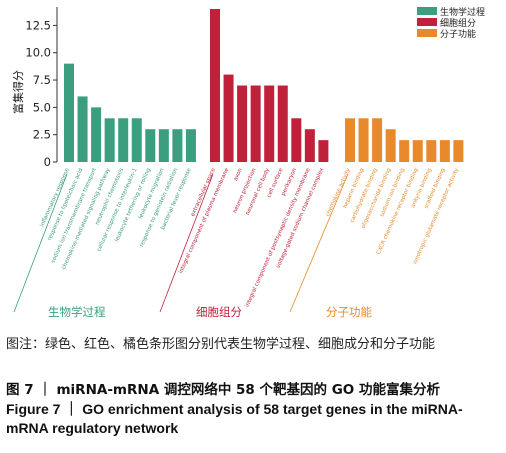 This screenshot has height=453, width=506. I want to click on y-tick-label: 5.0, so click(42, 107).